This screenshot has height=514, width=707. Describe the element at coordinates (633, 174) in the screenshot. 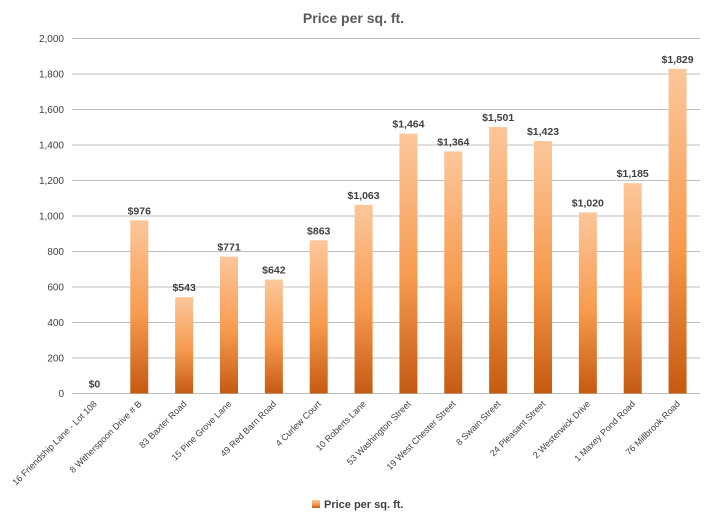

I see `data-label: $1,185` at that location.